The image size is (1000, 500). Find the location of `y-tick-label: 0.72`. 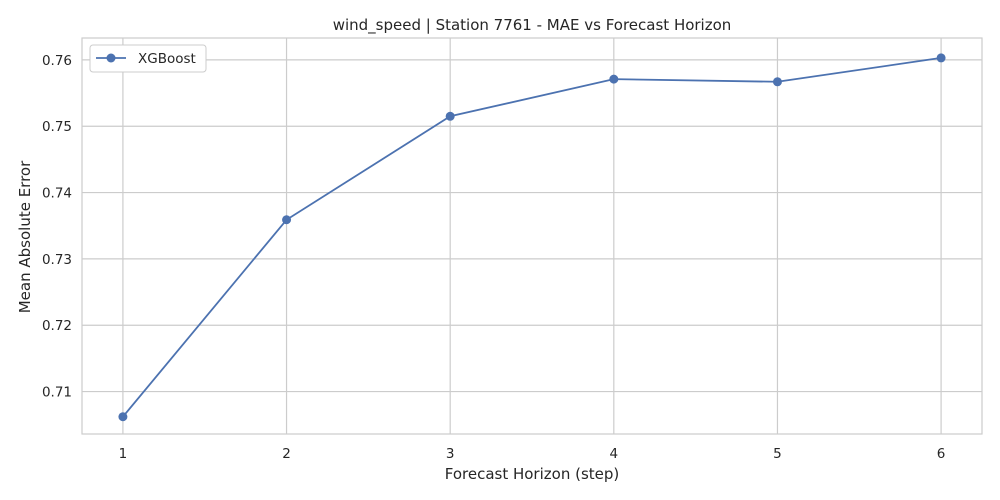

y-tick-label: 0.72 is located at coordinates (57, 326).